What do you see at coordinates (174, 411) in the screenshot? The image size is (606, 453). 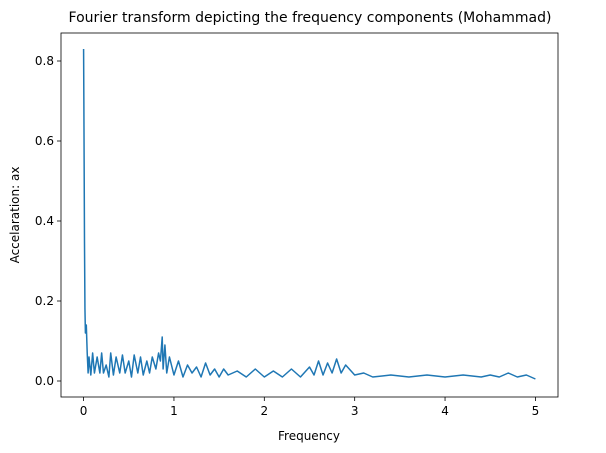 I see `x-tick-label: 1` at bounding box center [174, 411].